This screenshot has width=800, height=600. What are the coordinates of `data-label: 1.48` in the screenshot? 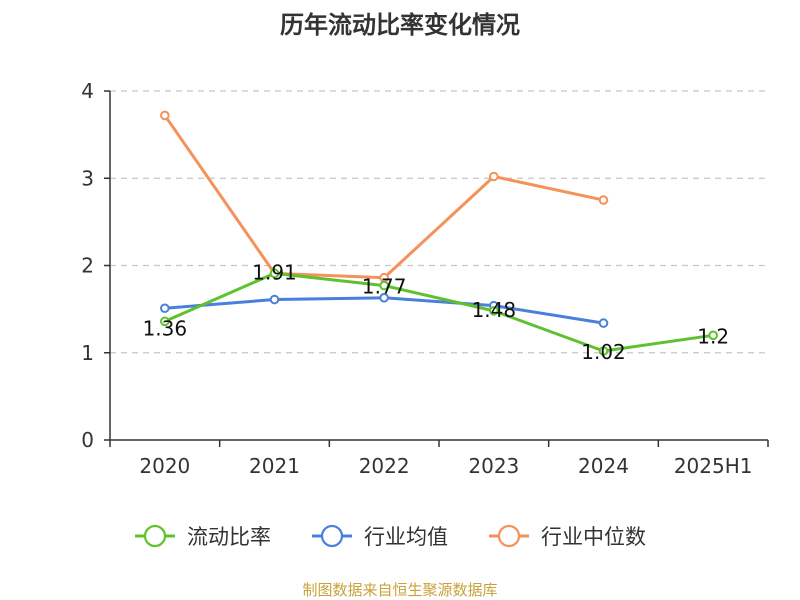 It's located at (494, 310).